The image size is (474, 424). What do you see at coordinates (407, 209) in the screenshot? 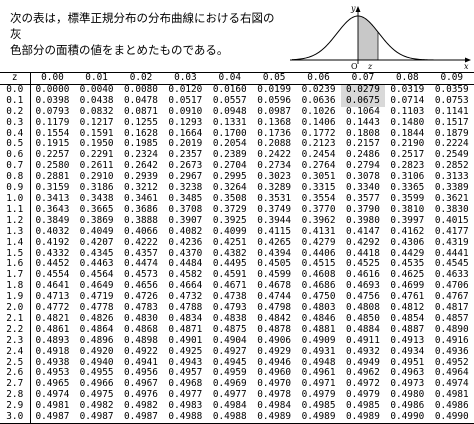
I see `table-cell: 0.3810` at bounding box center [407, 209].